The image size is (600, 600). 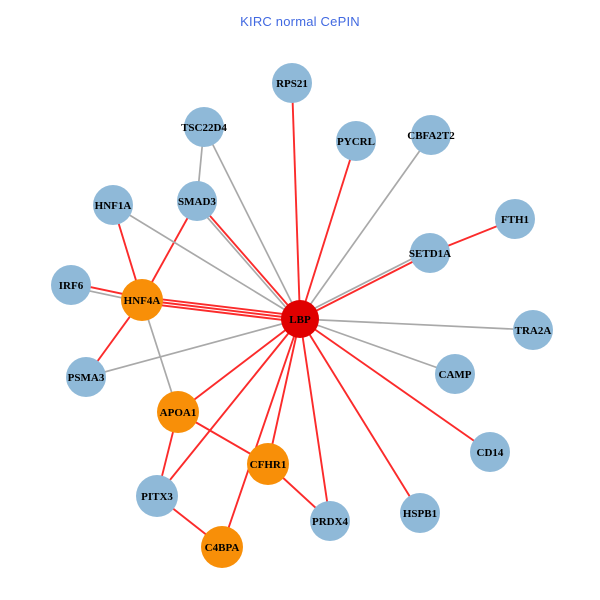 I want to click on node-circle-pycrl, so click(x=356, y=141).